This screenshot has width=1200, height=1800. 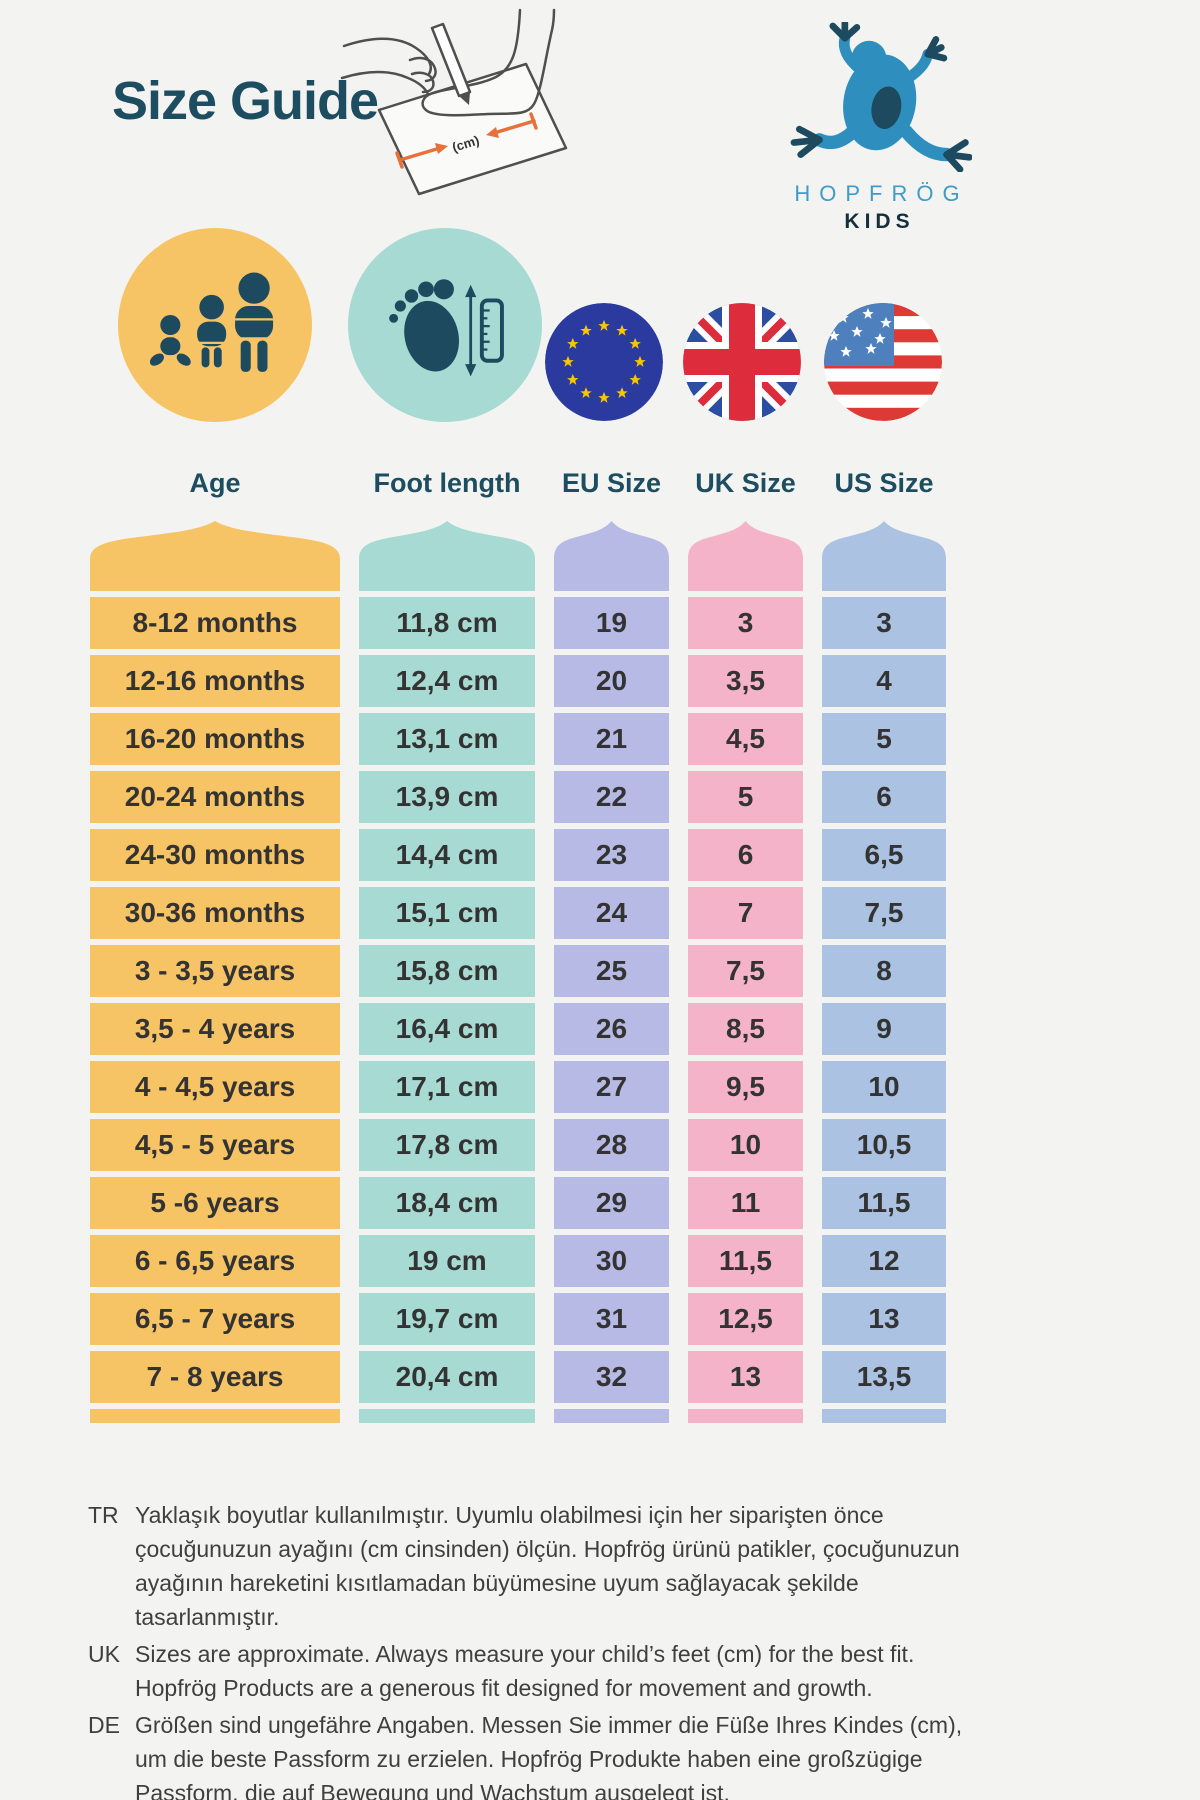 I want to click on note-lang-label: TR, so click(x=103, y=1515).